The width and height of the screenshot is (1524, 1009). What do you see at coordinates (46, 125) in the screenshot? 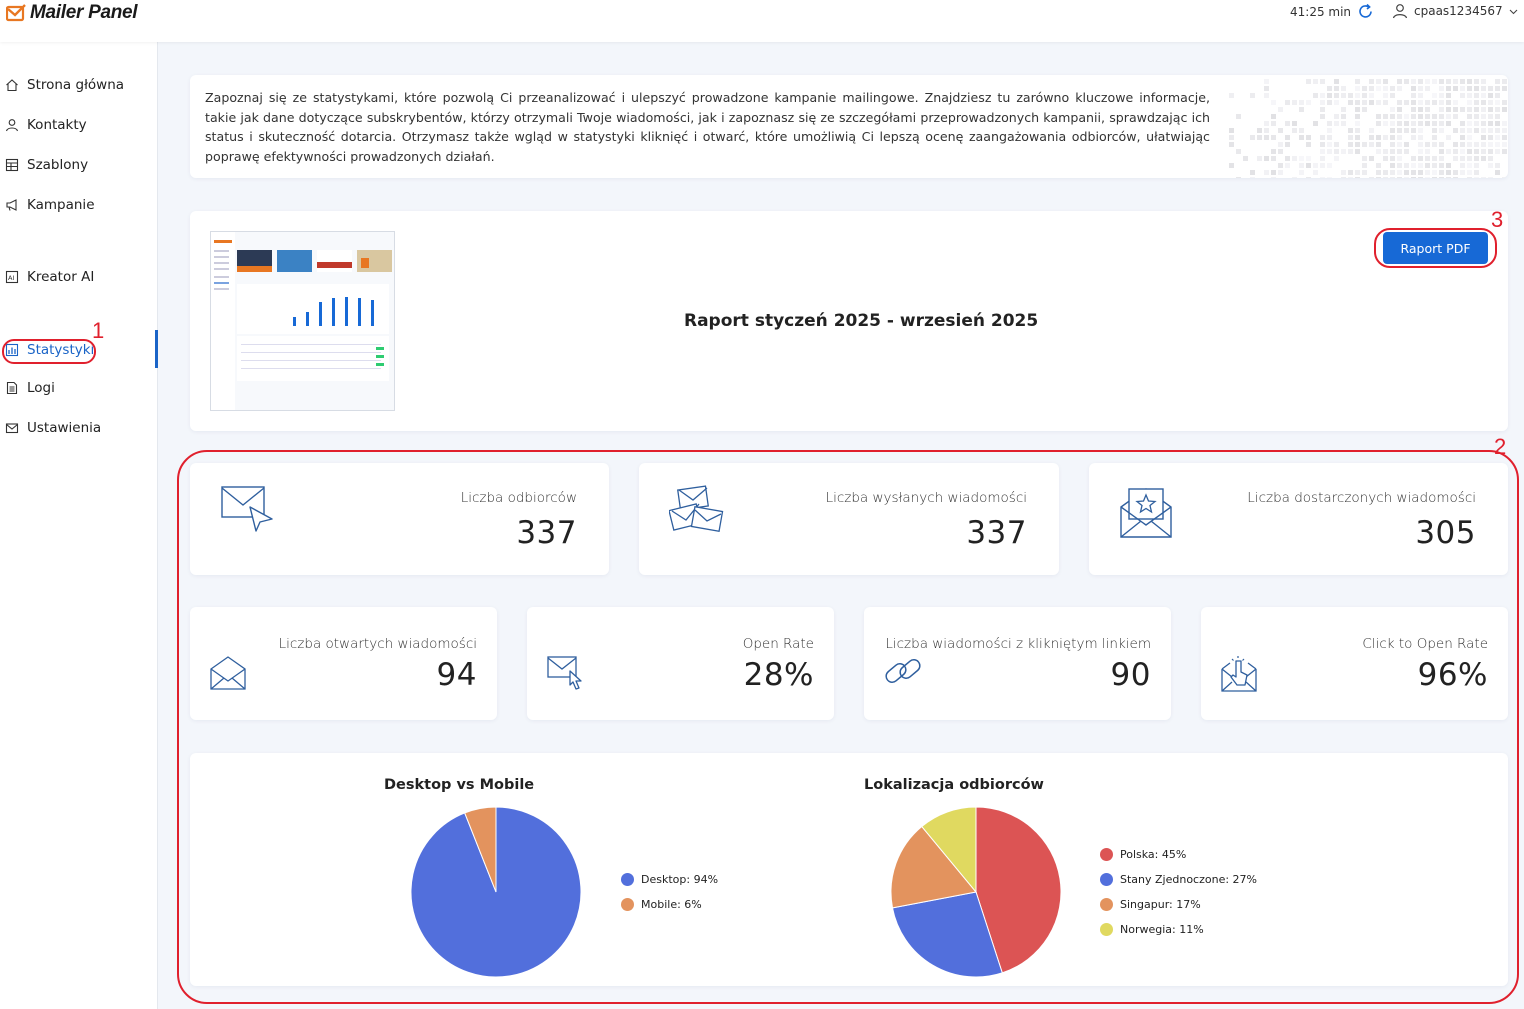
I see `sidebar-item-contacts: Kontakty` at bounding box center [46, 125].